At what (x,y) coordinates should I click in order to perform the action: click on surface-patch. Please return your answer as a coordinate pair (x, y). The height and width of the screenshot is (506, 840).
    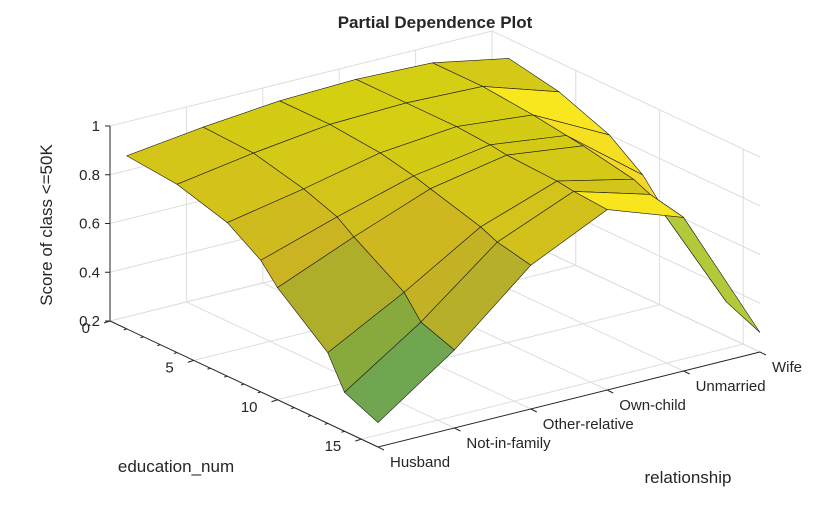
    Looking at the image, I should click on (399, 372).